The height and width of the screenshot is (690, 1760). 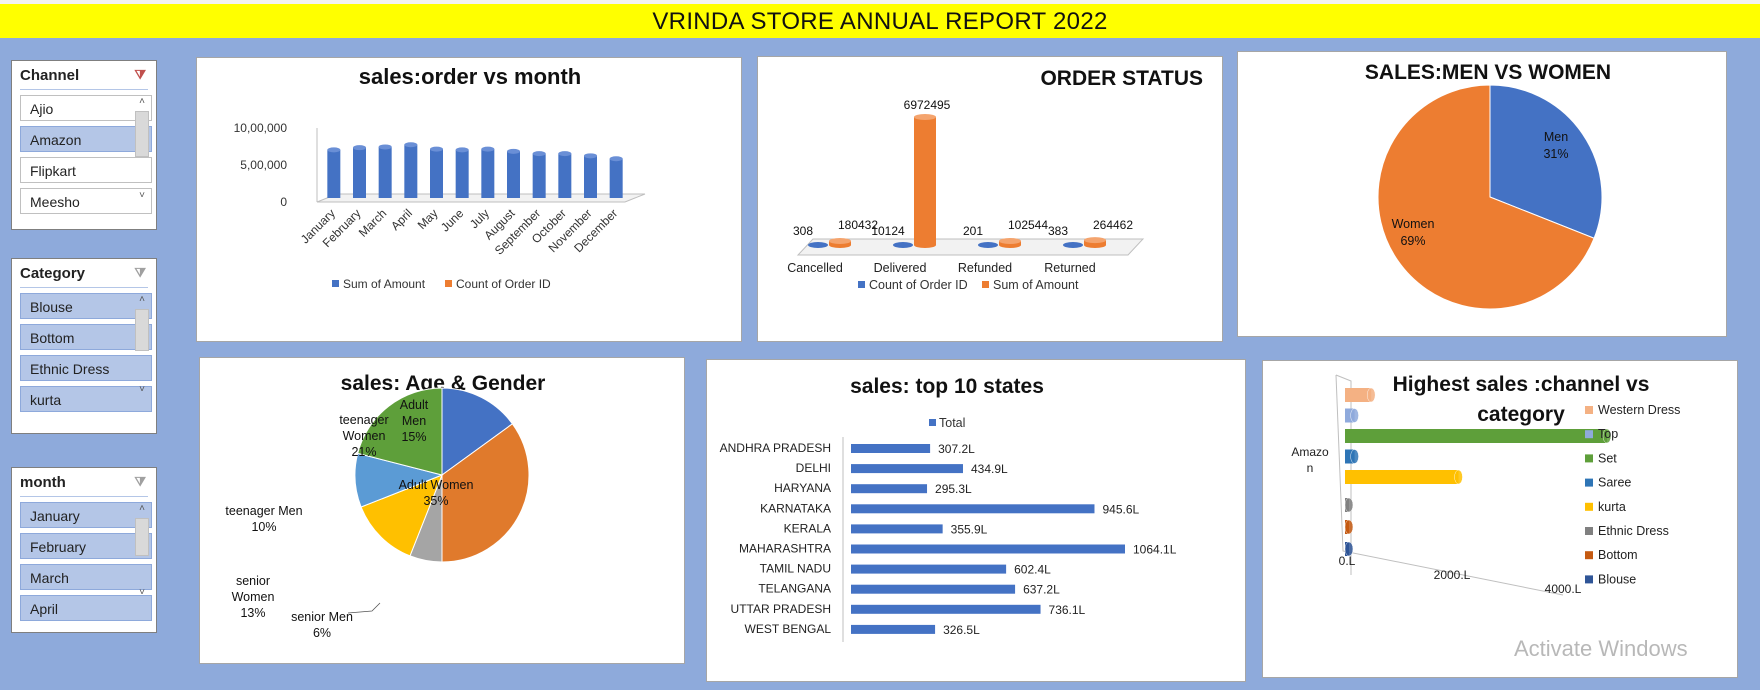 I want to click on legend-label: kurta, so click(x=1612, y=507).